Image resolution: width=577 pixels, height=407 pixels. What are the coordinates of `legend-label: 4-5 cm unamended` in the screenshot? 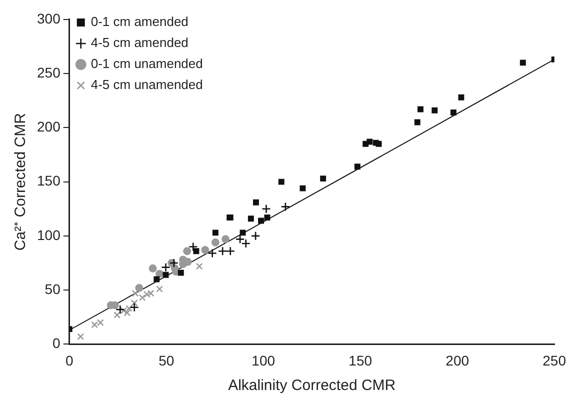 It's located at (146, 84).